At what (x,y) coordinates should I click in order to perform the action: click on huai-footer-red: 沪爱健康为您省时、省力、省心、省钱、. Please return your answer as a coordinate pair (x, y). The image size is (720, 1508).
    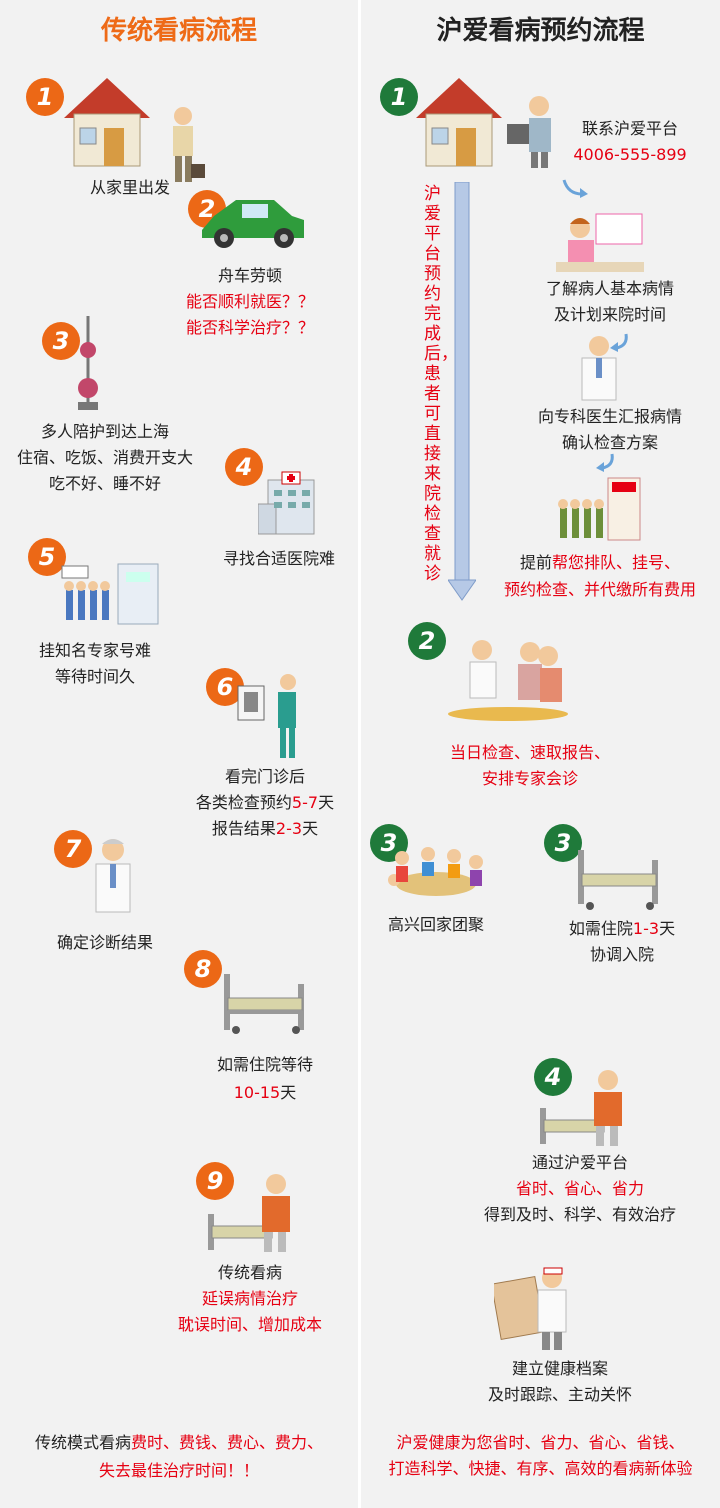
    Looking at the image, I should click on (540, 1442).